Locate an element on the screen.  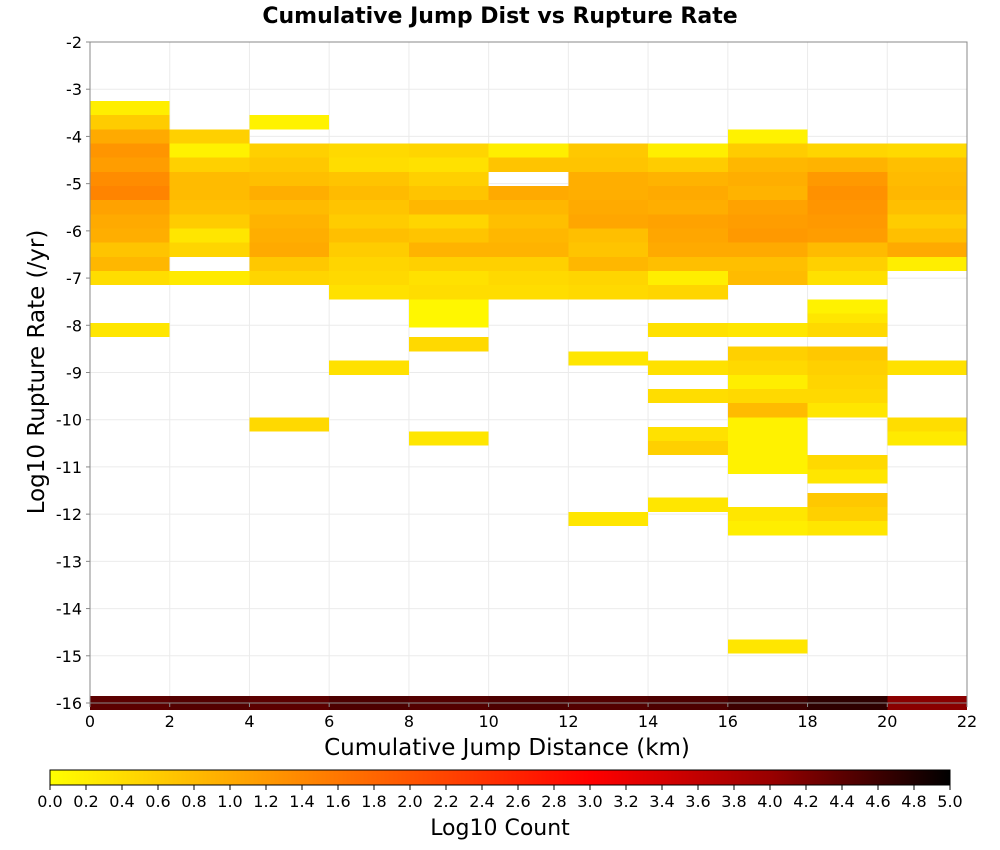
colorbar-tick-label: 1.4 is located at coordinates (301, 801).